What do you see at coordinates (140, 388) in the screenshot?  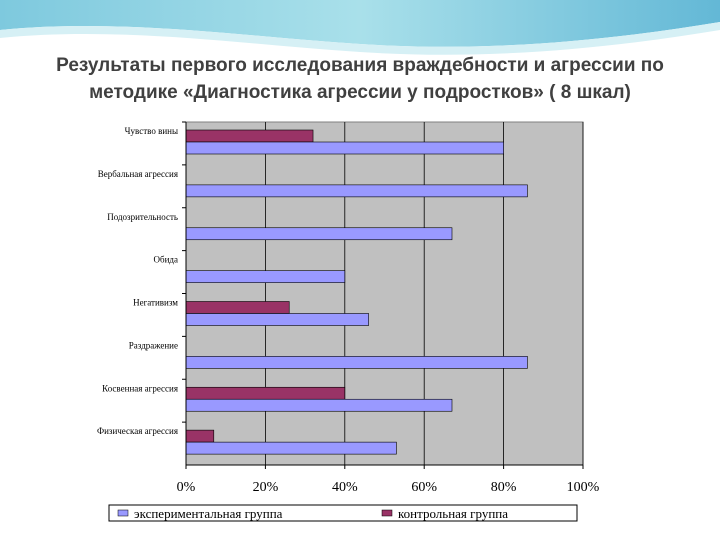 I see `category-label: Косвенная агрессия` at bounding box center [140, 388].